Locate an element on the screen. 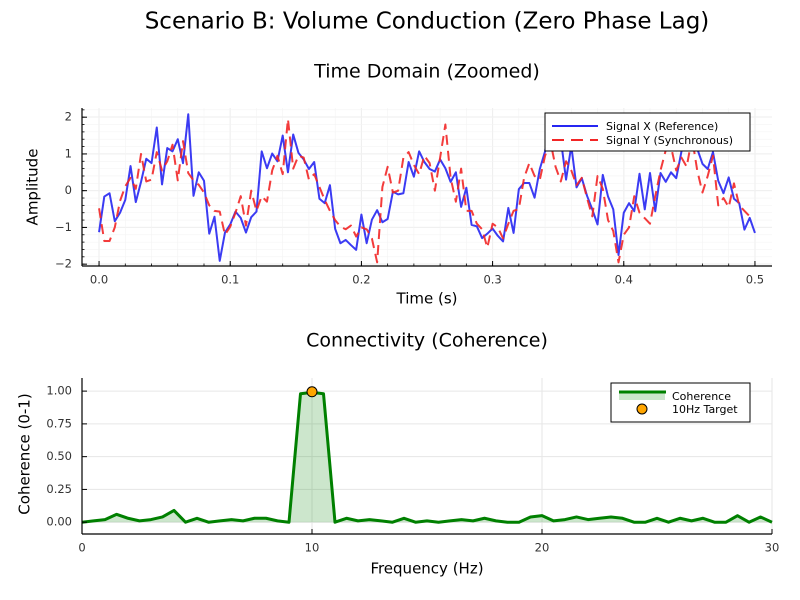 The width and height of the screenshot is (800, 600). coherence-xtick-label: 30 is located at coordinates (772, 548).